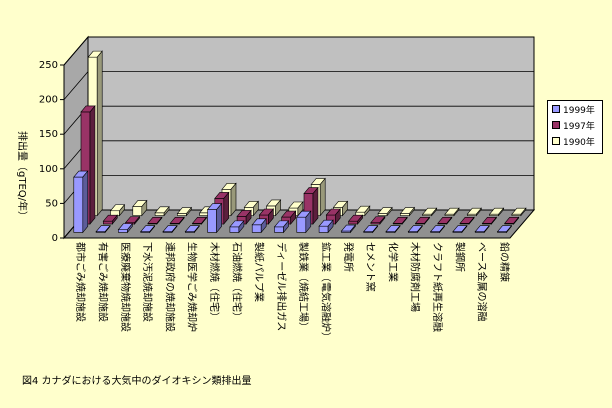 Image resolution: width=612 pixels, height=408 pixels. Describe the element at coordinates (281, 286) in the screenshot. I see `x-tick-label: ディーゼル排出ガス` at that location.